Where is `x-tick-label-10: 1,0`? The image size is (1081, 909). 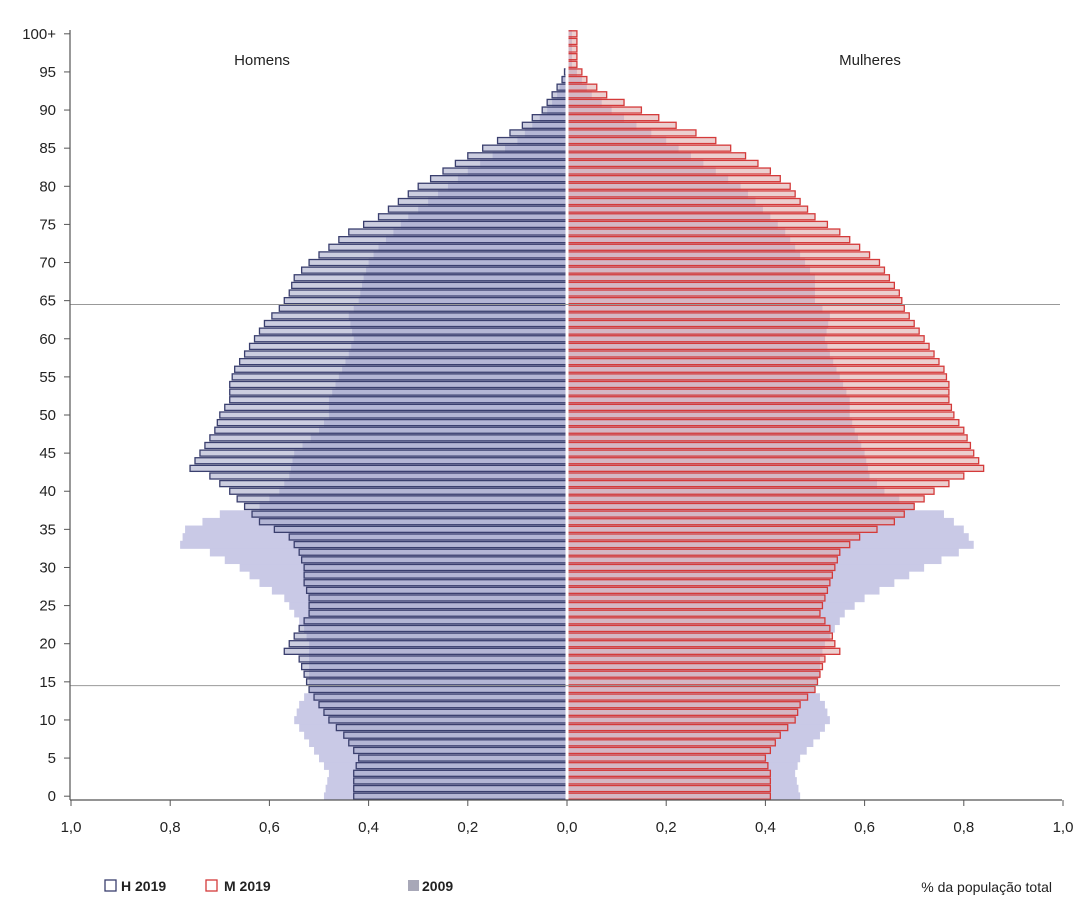 x-tick-label-10: 1,0 is located at coordinates (1063, 827).